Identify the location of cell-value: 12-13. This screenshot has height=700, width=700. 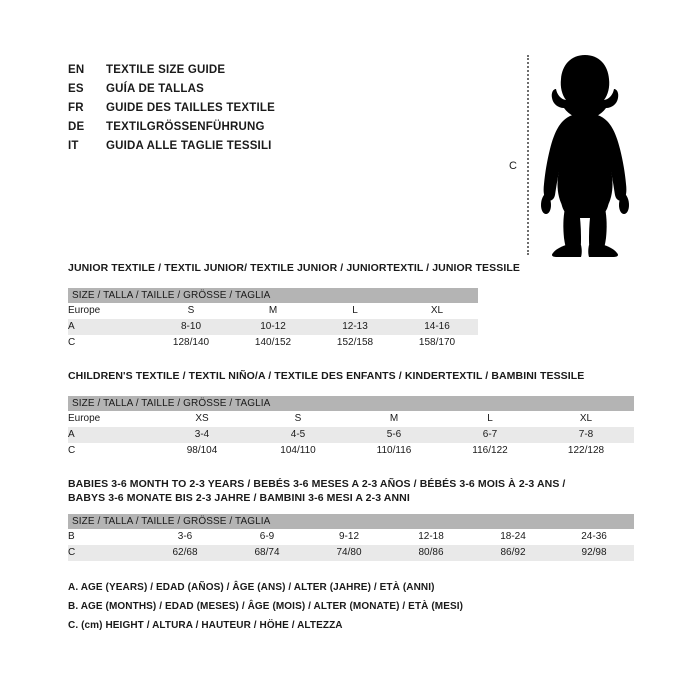
(355, 327).